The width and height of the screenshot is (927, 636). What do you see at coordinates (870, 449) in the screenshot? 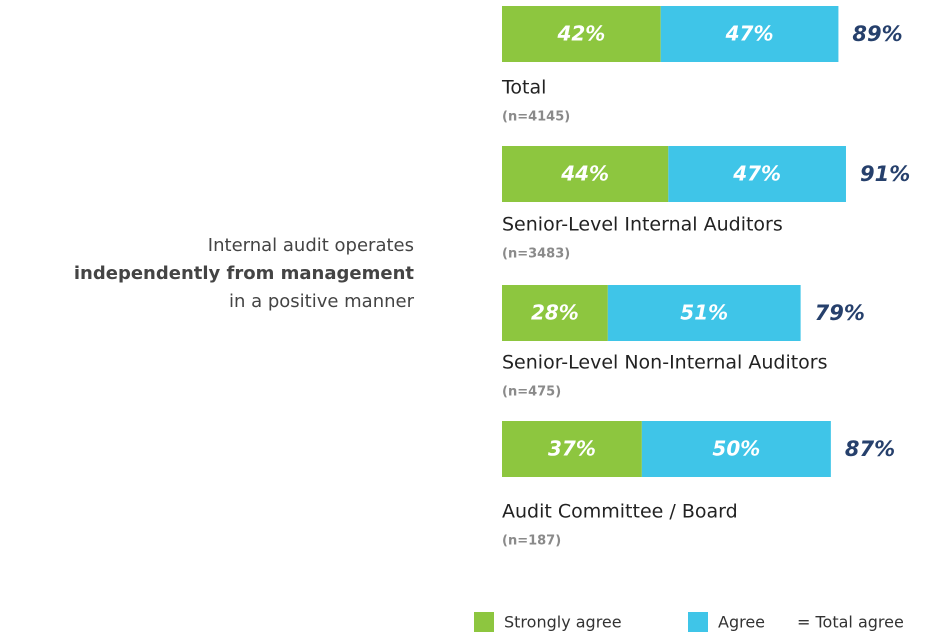
I see `total-label: 87%` at bounding box center [870, 449].